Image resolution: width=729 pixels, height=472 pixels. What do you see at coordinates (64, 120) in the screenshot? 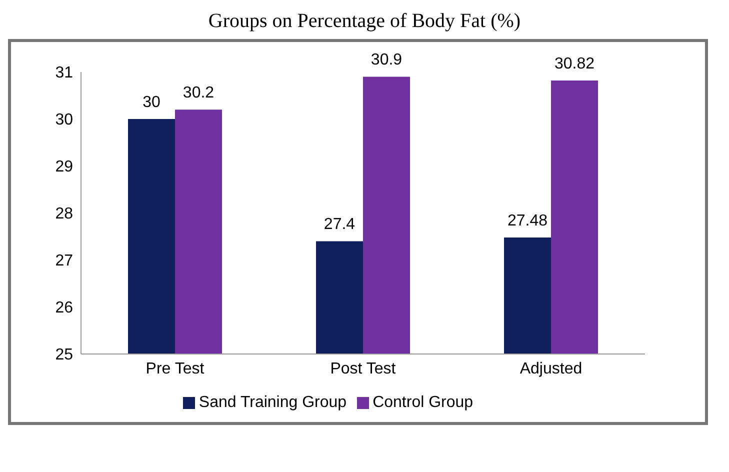
I see `y-tick-label: 30` at bounding box center [64, 120].